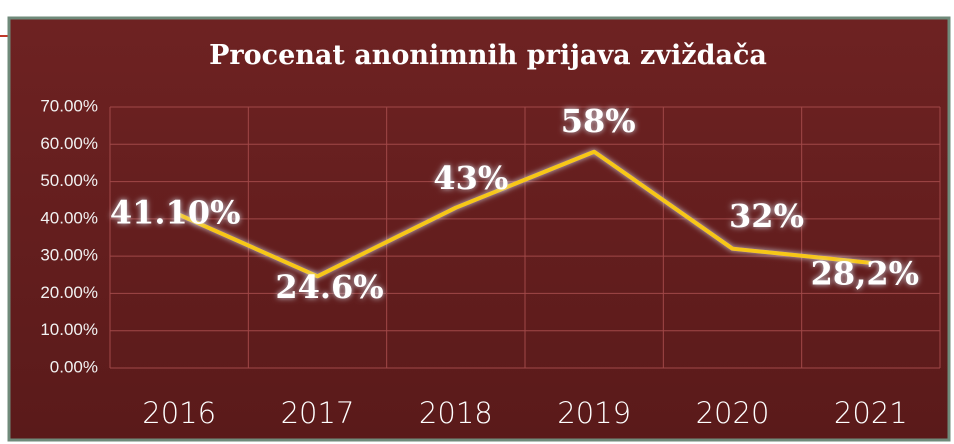 The height and width of the screenshot is (444, 954). Describe the element at coordinates (766, 216) in the screenshot. I see `data-label: 32%` at that location.